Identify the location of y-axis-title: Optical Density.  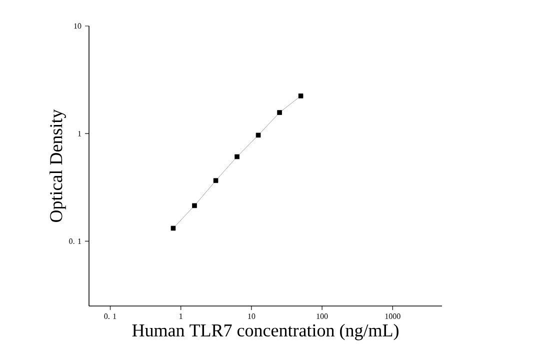
(58, 165).